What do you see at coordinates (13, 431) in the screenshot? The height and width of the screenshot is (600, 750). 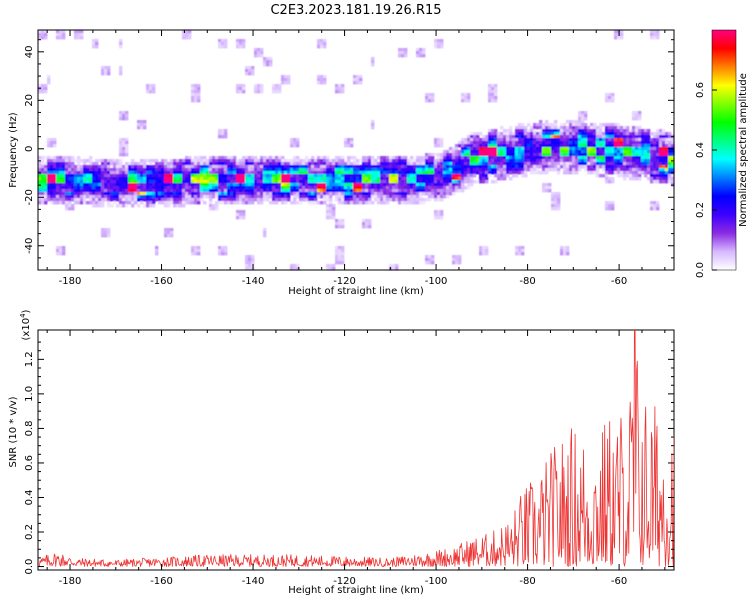 I see `snr-y-axis-label: SNR (10 * v/v)` at bounding box center [13, 431].